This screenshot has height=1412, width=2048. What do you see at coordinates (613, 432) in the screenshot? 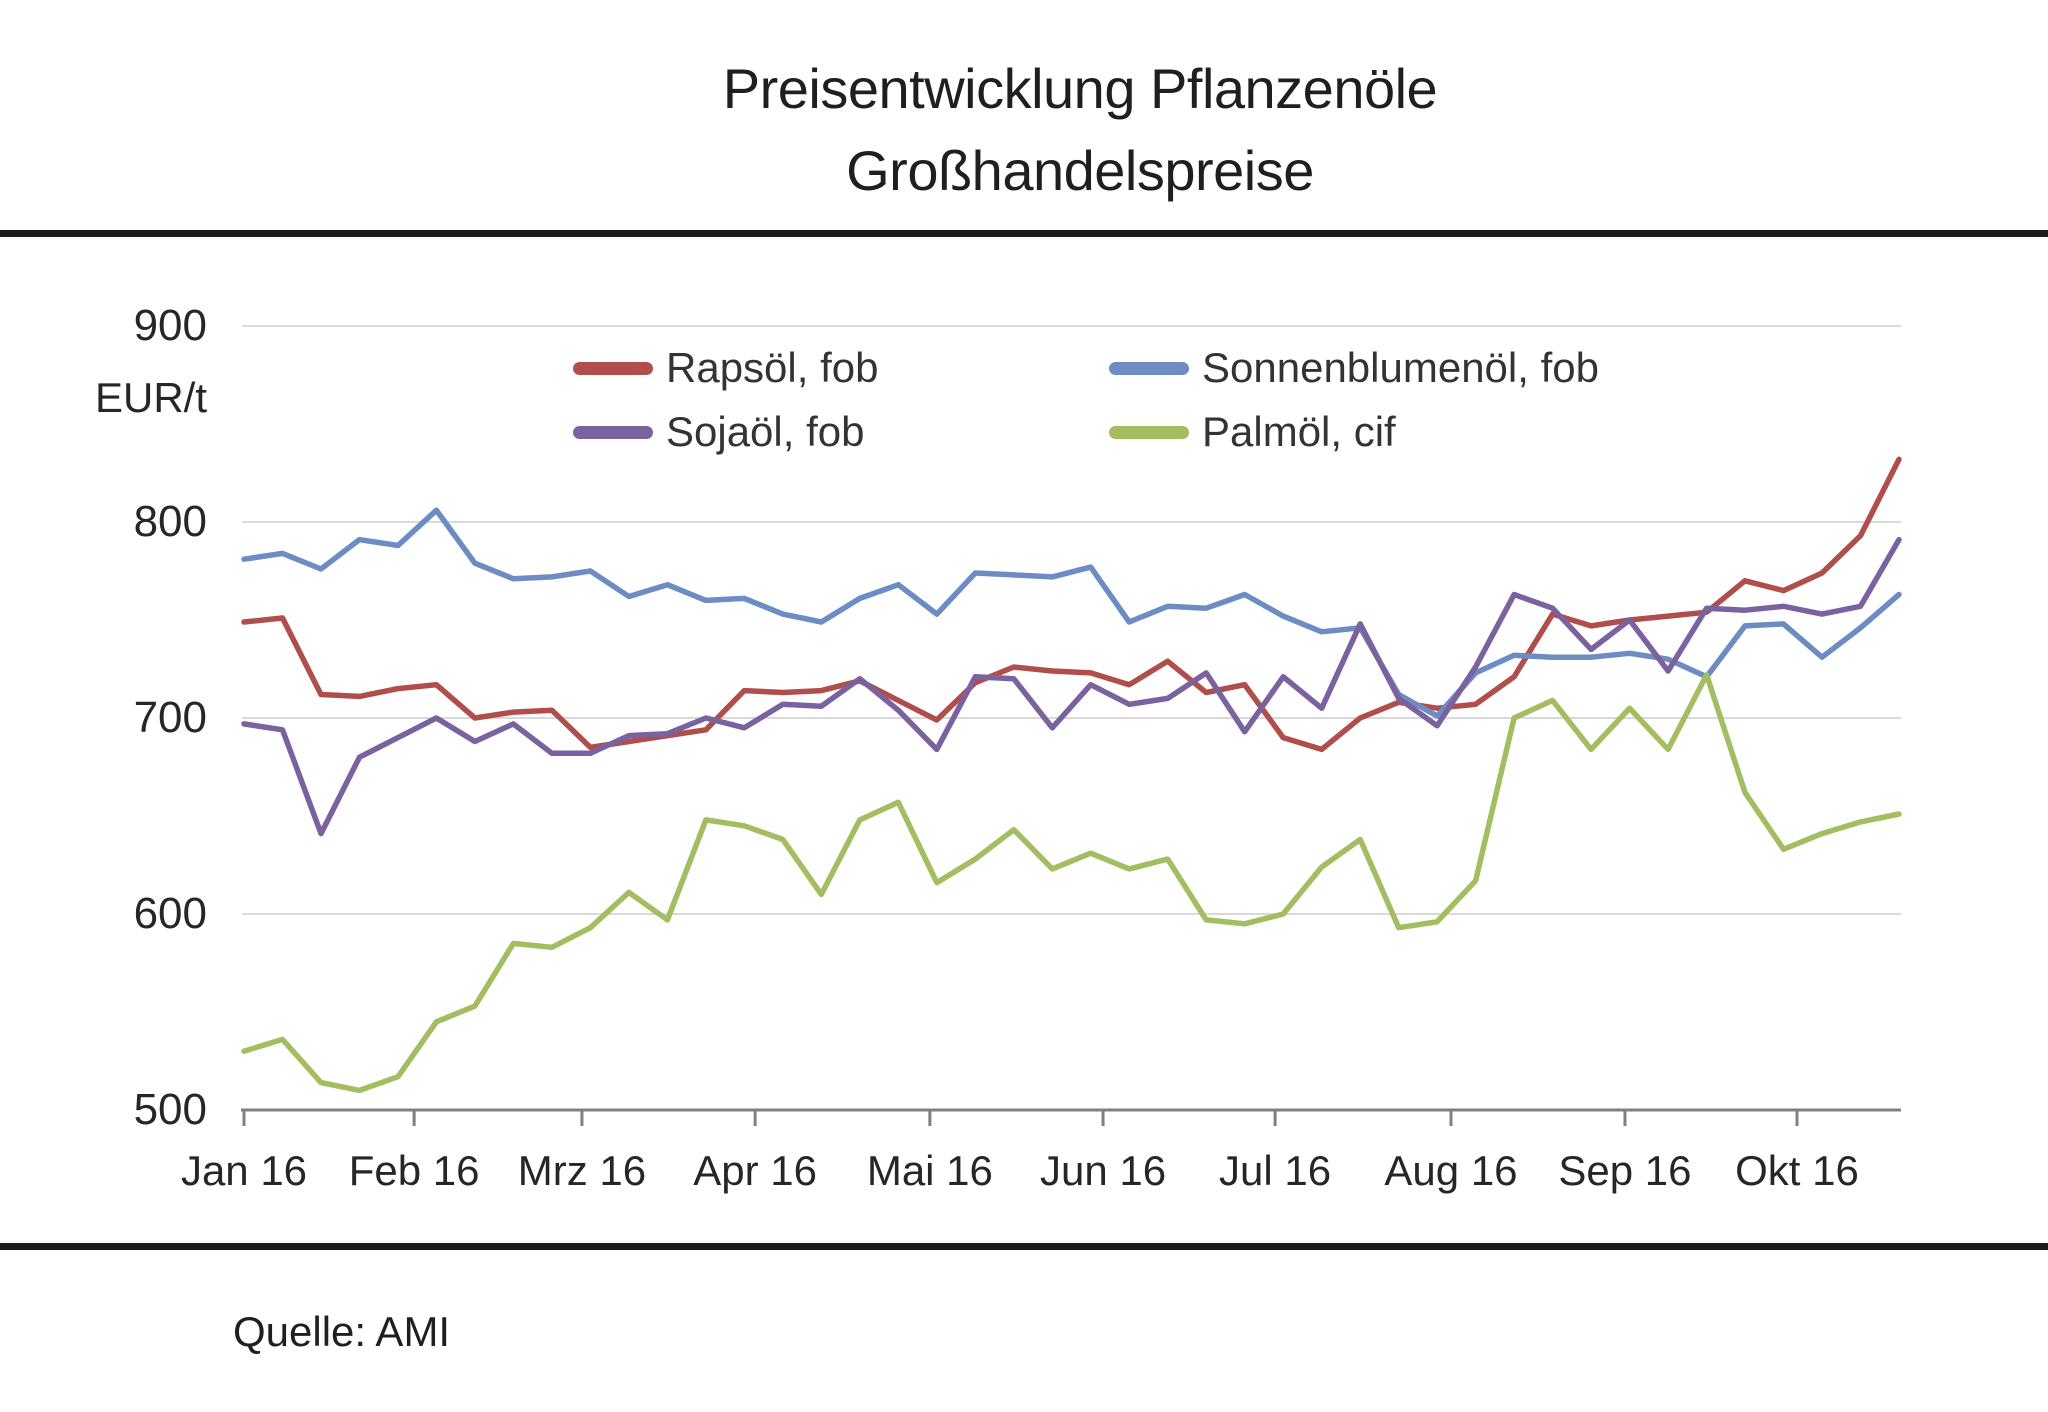
I see `legend-swatch-sojaoel` at bounding box center [613, 432].